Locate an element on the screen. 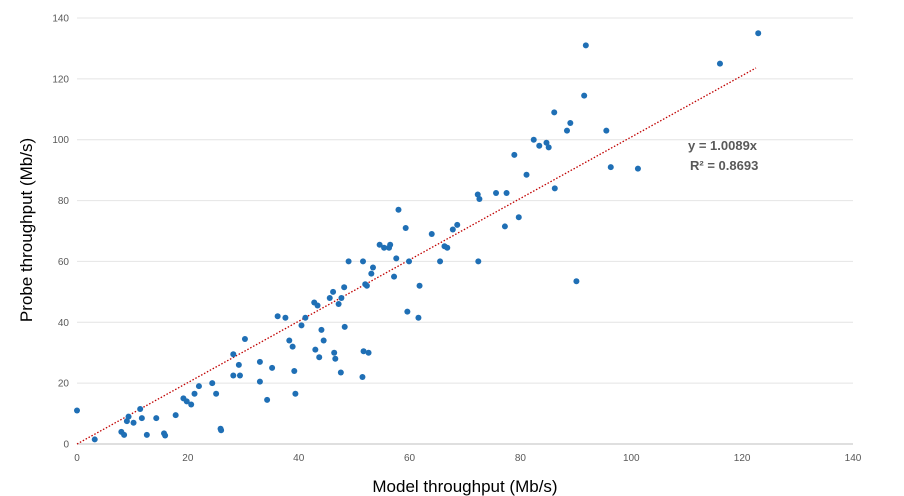  y-axis-ticks: 0 20 40 60 80 100 120 140 is located at coordinates (60, 232).